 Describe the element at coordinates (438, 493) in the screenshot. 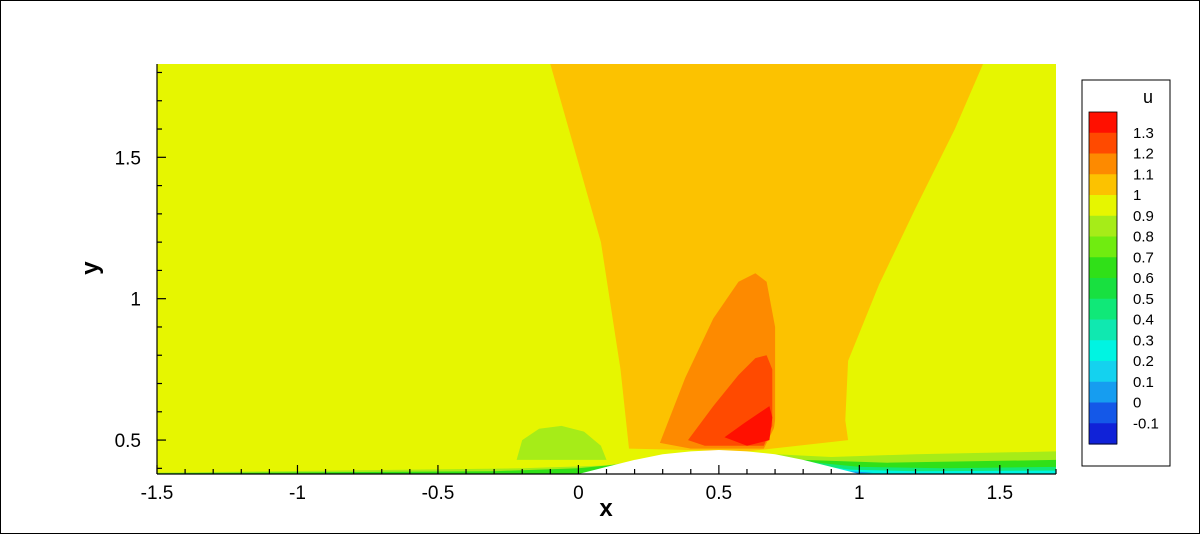

I see `x-tick-label: -0.5` at that location.